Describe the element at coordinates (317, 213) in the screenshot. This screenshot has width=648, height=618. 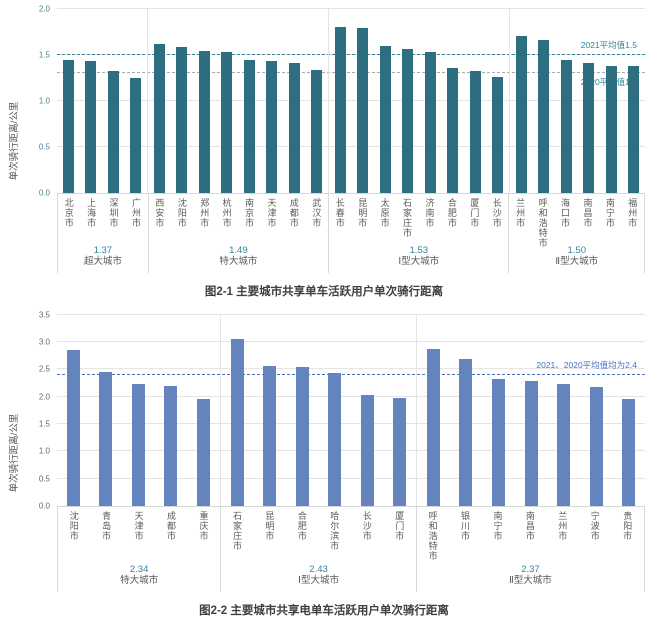
I see `city-label: 武 汉 市` at that location.